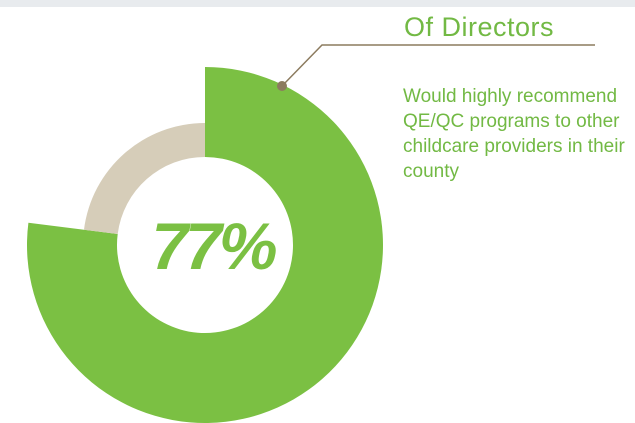 The width and height of the screenshot is (635, 423). I want to click on chart-title: Of Directors, so click(479, 27).